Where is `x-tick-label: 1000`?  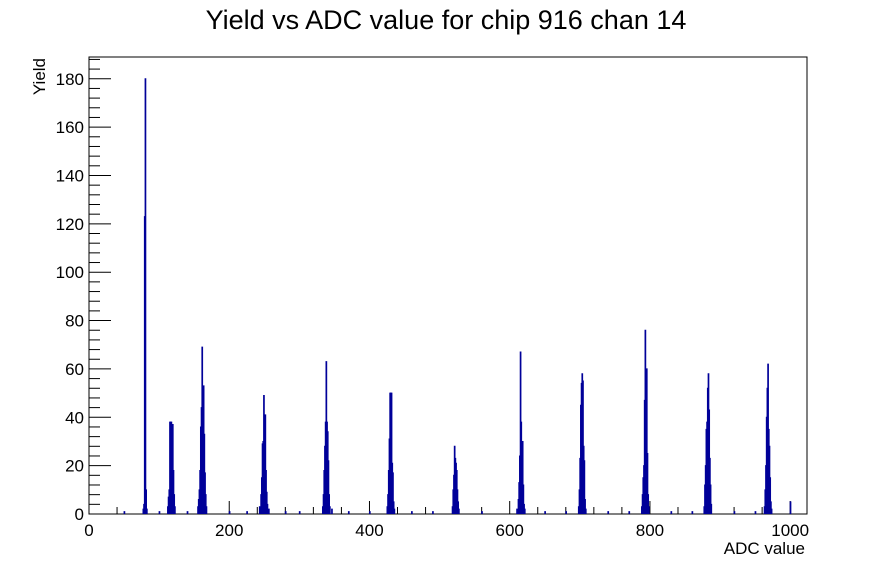
x-tick-label: 1000 is located at coordinates (790, 530).